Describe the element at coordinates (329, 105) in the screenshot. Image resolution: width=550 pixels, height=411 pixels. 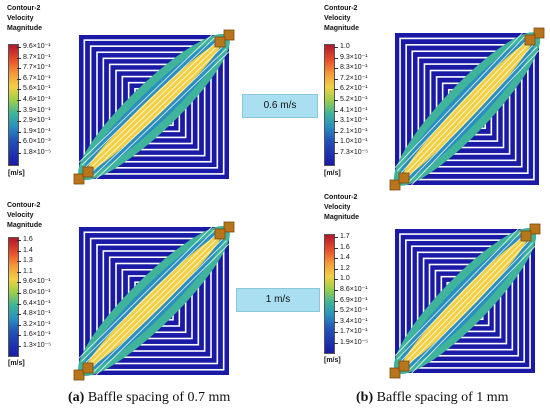
I see `color-bar` at that location.